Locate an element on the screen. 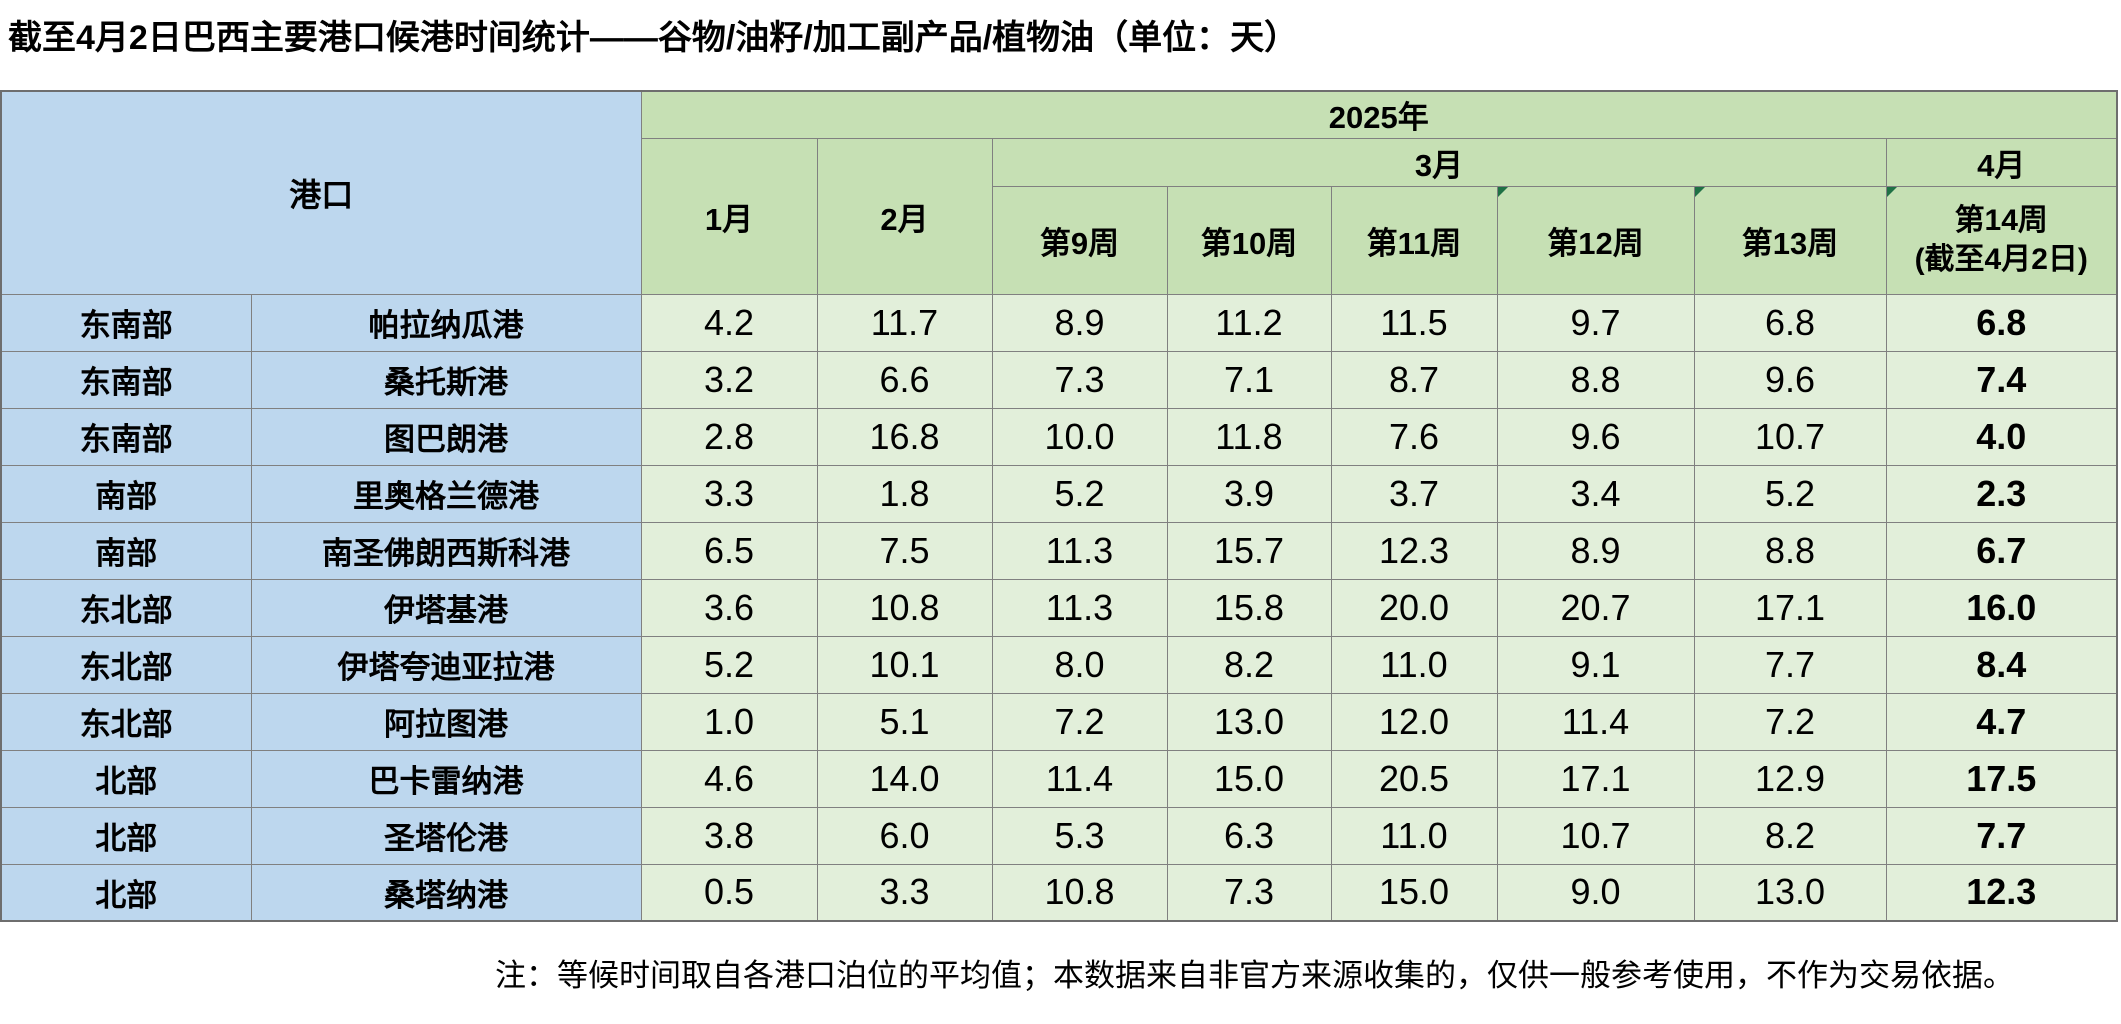  value-cell: 6.5 is located at coordinates (729, 550).